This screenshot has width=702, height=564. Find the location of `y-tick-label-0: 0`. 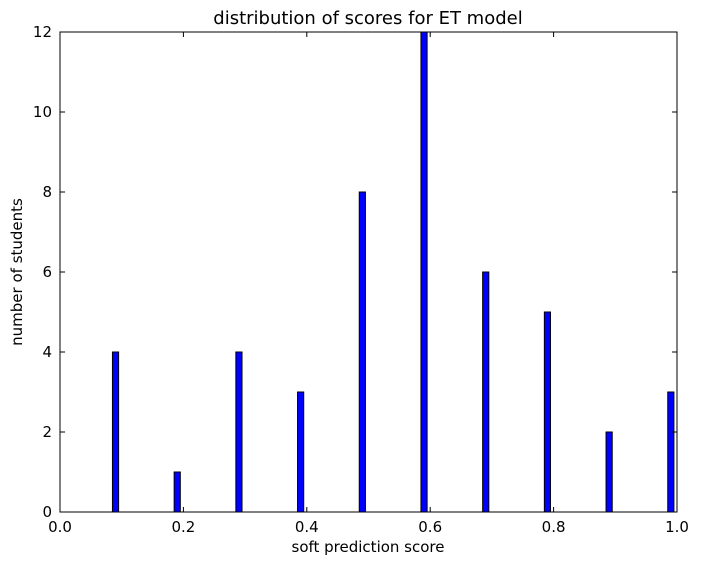

y-tick-label-0: 0 is located at coordinates (47, 512).